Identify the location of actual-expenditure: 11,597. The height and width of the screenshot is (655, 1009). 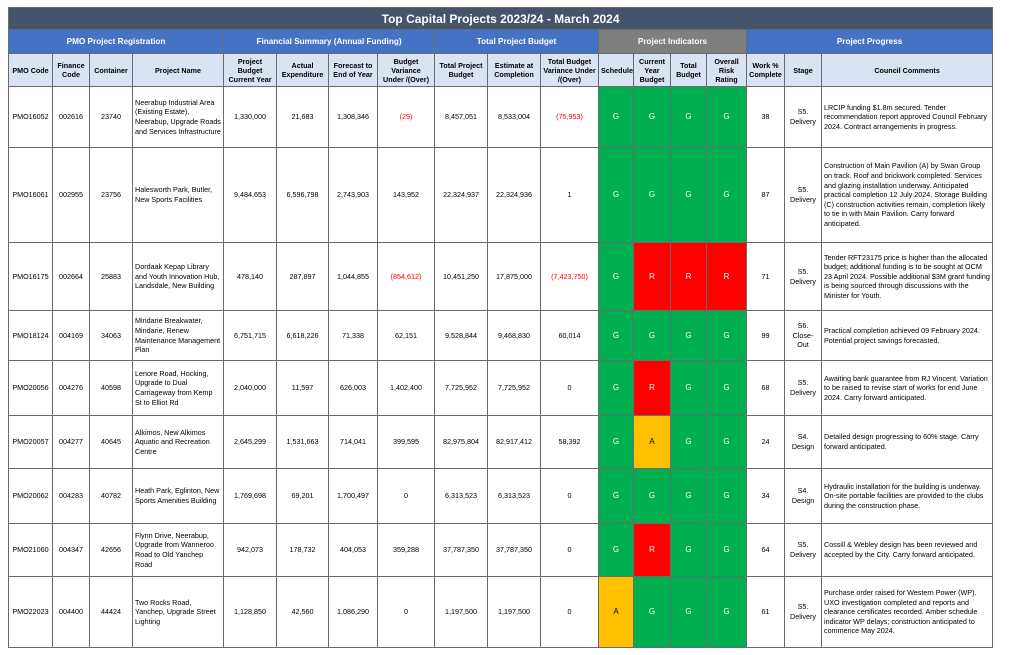
(302, 388).